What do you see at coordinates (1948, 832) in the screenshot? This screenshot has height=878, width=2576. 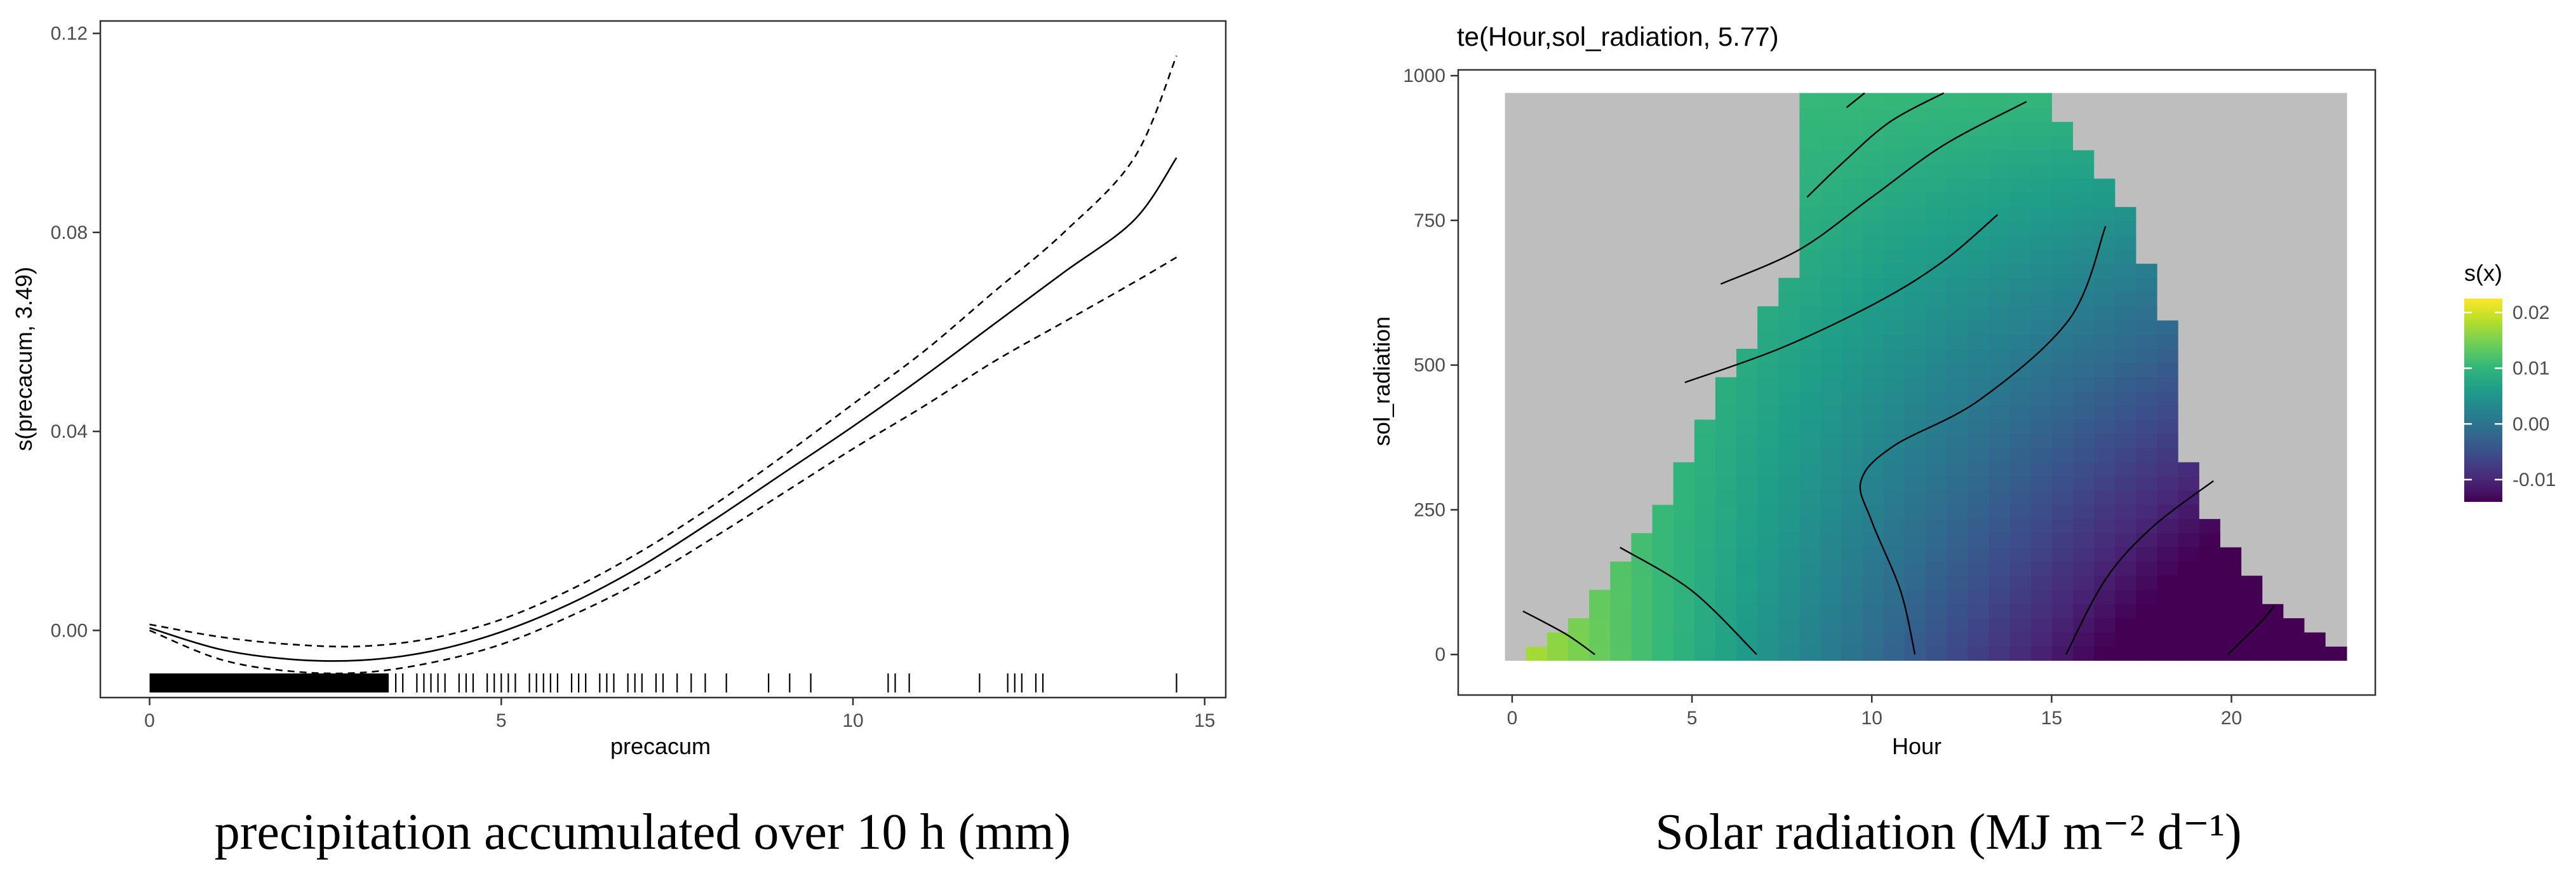 I see `right-caption: Solar radiation (MJ m⁻² d⁻¹)` at bounding box center [1948, 832].